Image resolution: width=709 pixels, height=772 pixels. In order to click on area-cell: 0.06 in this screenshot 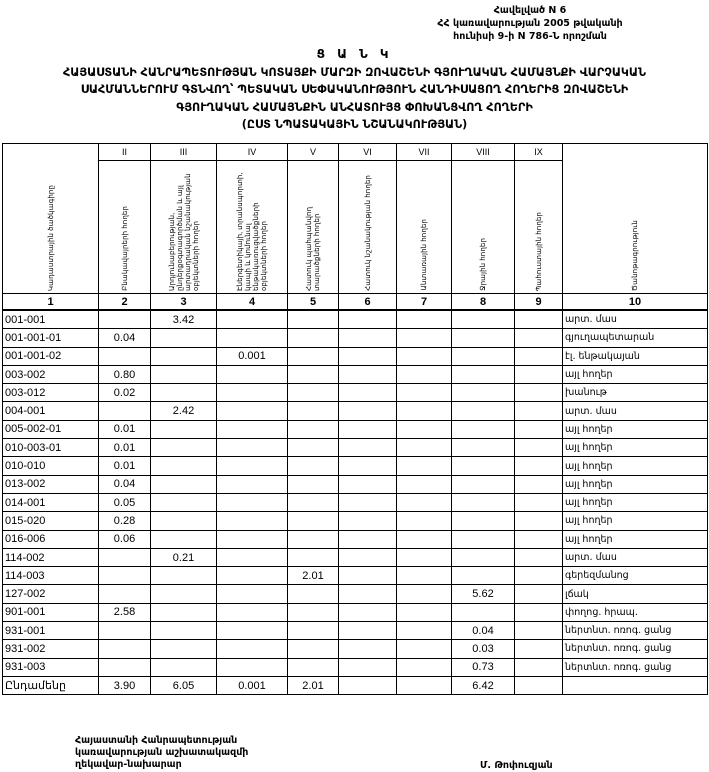, I will do `click(124, 539)`.